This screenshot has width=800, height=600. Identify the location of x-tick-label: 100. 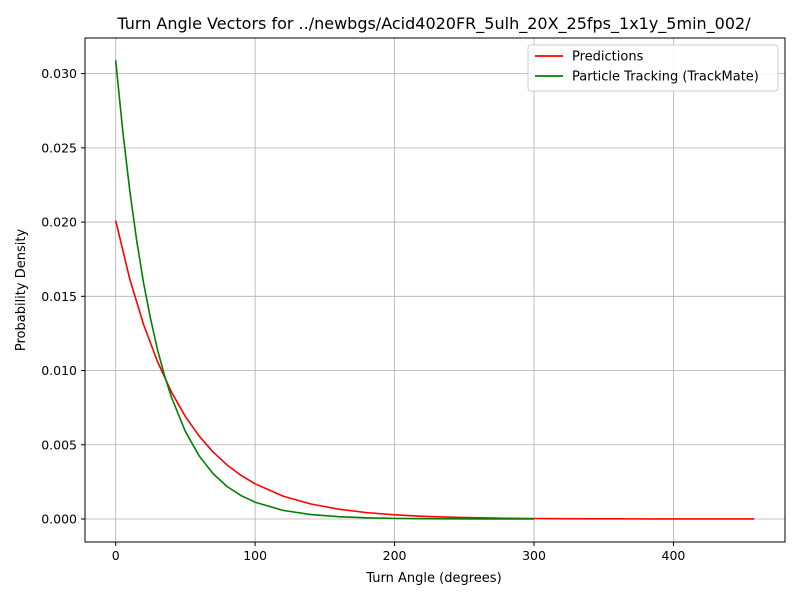
(255, 555).